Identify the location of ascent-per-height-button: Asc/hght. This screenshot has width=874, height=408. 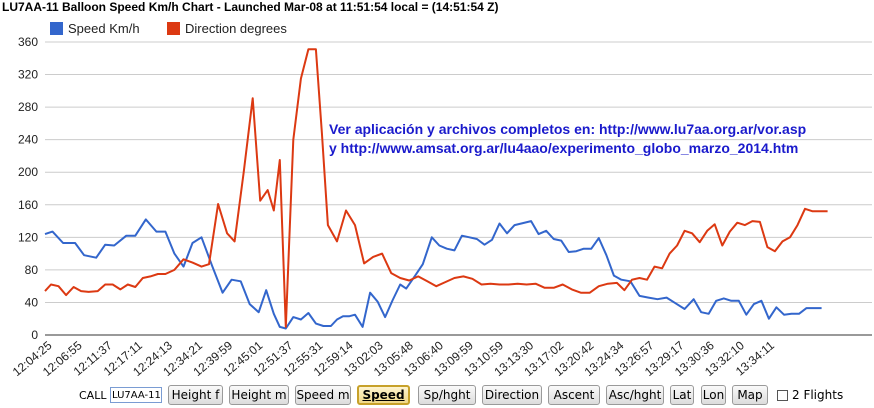
(635, 395).